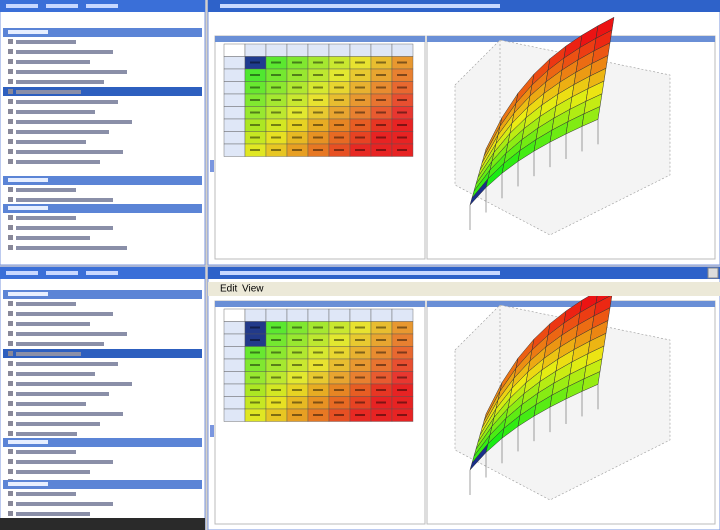 The image size is (720, 530). I want to click on menu-item: View, so click(253, 289).